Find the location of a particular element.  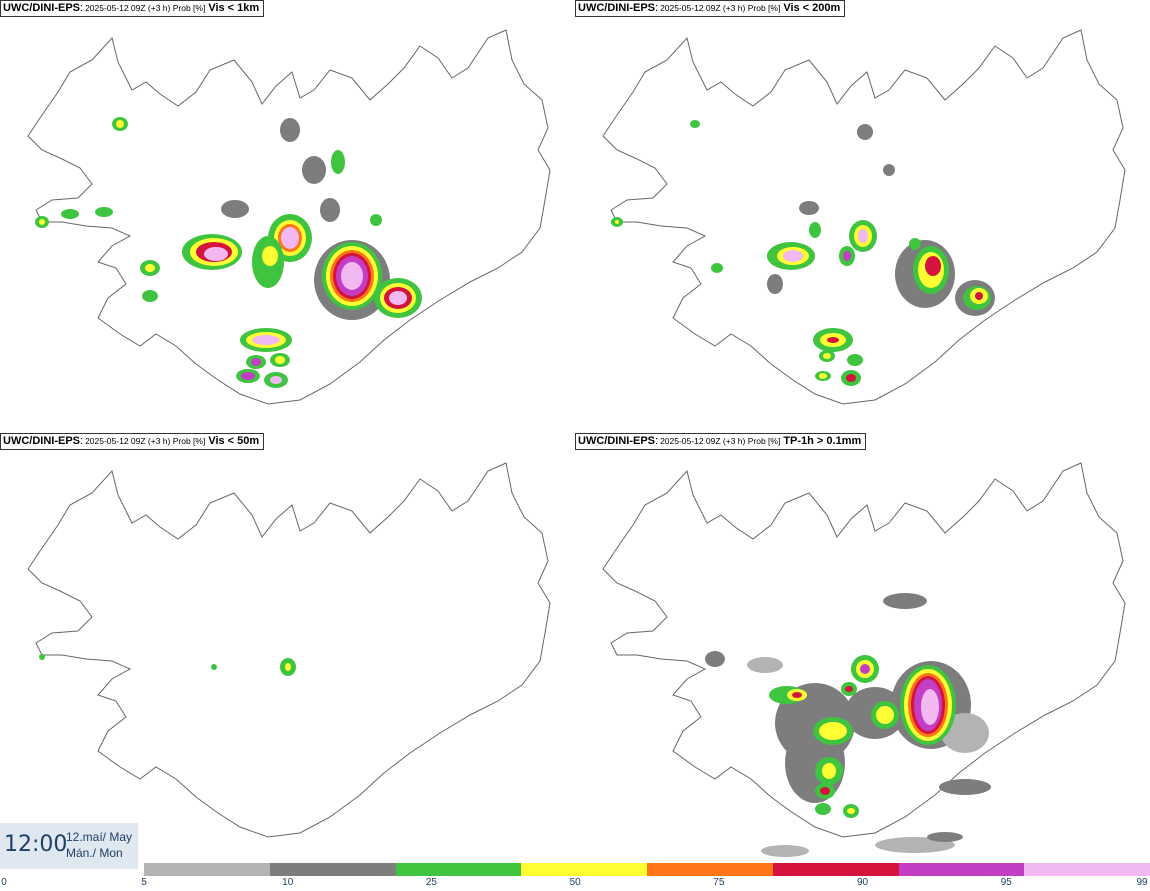

valid-weekday: Mán./ Mon is located at coordinates (94, 853).